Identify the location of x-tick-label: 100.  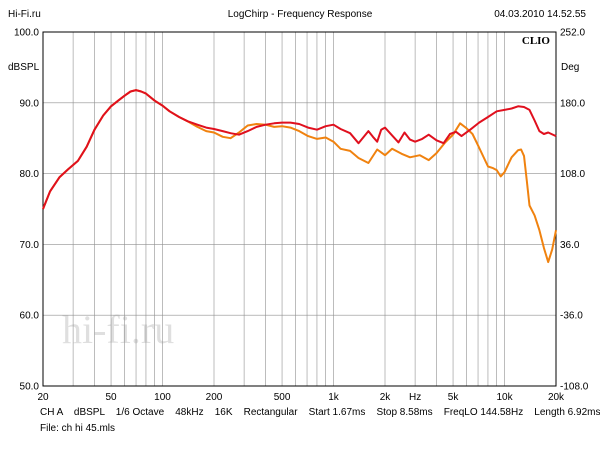
(162, 397).